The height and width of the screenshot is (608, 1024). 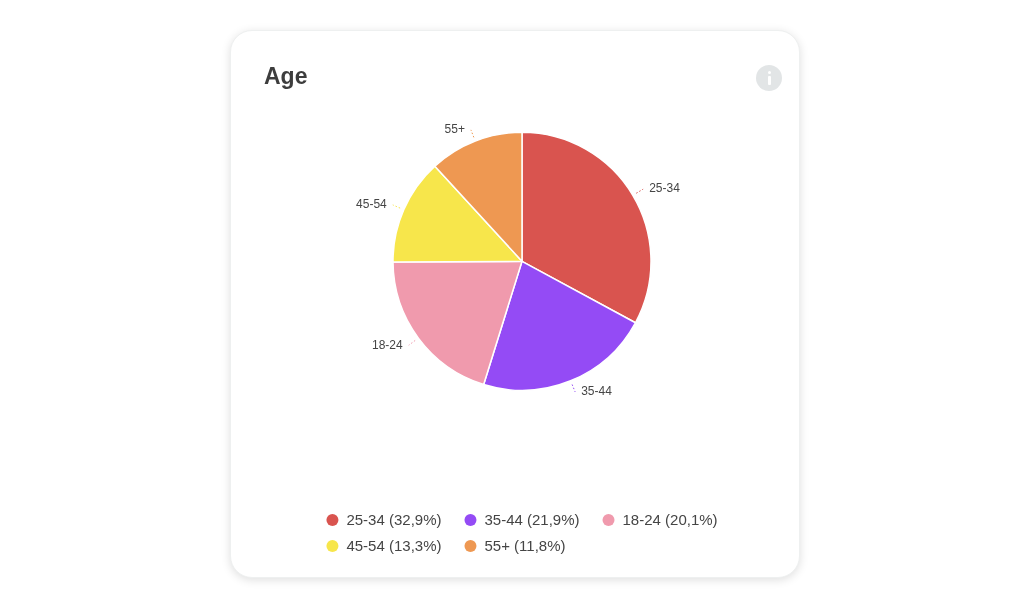 What do you see at coordinates (372, 204) in the screenshot?
I see `slice-label: 45-54` at bounding box center [372, 204].